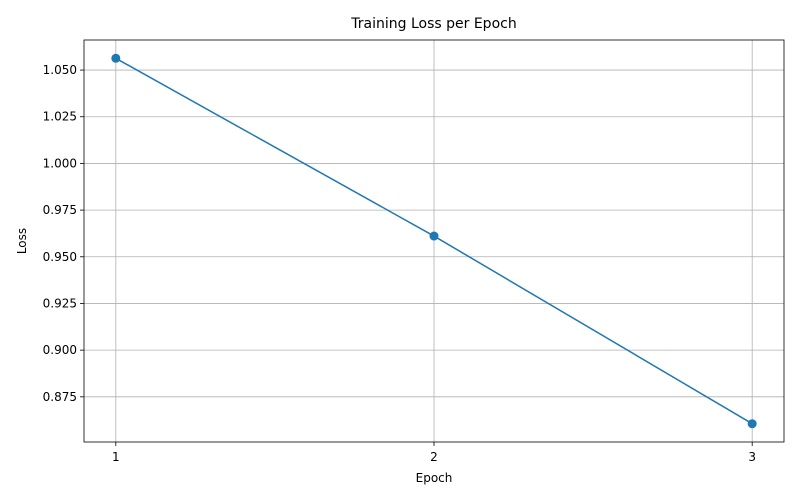  I want to click on x-tick-label: 3, so click(752, 457).